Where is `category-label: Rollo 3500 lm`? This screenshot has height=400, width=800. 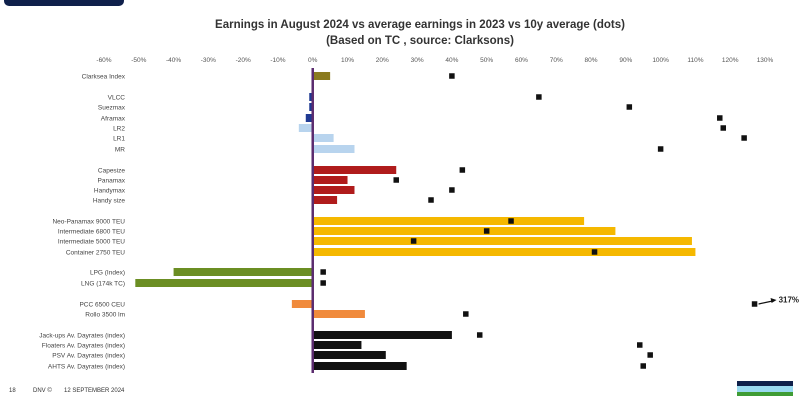 category-label: Rollo 3500 lm is located at coordinates (105, 315).